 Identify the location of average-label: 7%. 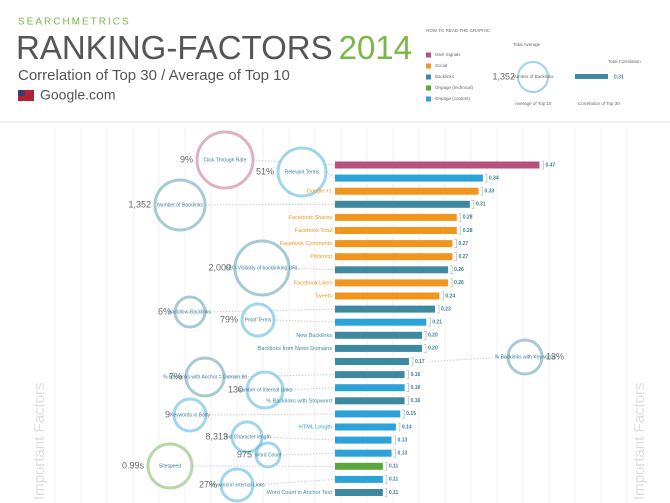
(175, 376).